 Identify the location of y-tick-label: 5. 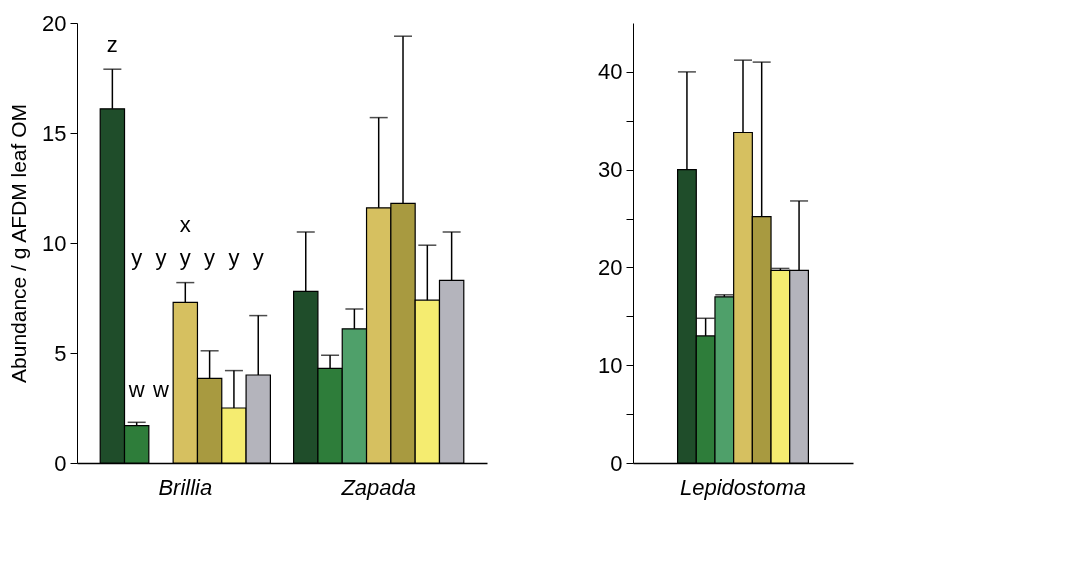
(60, 353).